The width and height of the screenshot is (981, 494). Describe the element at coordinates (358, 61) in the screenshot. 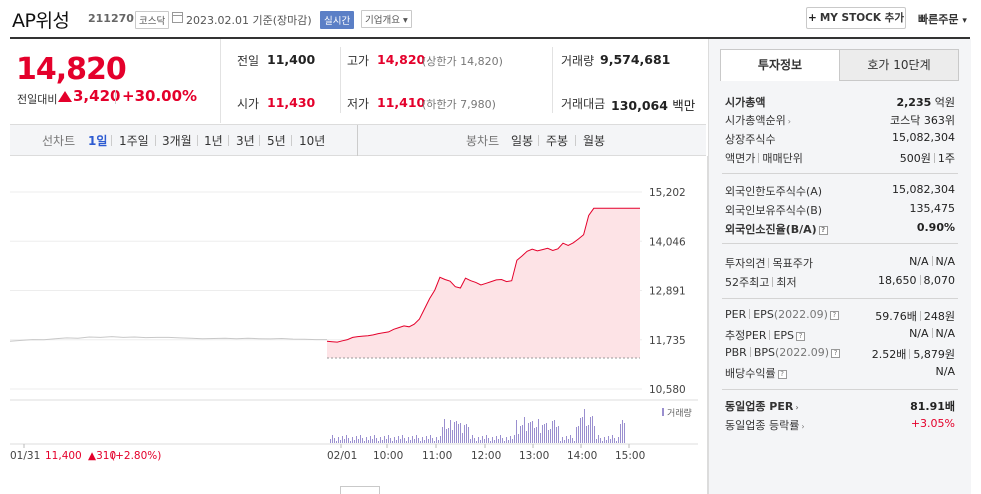

I see `high-label: 고가` at that location.